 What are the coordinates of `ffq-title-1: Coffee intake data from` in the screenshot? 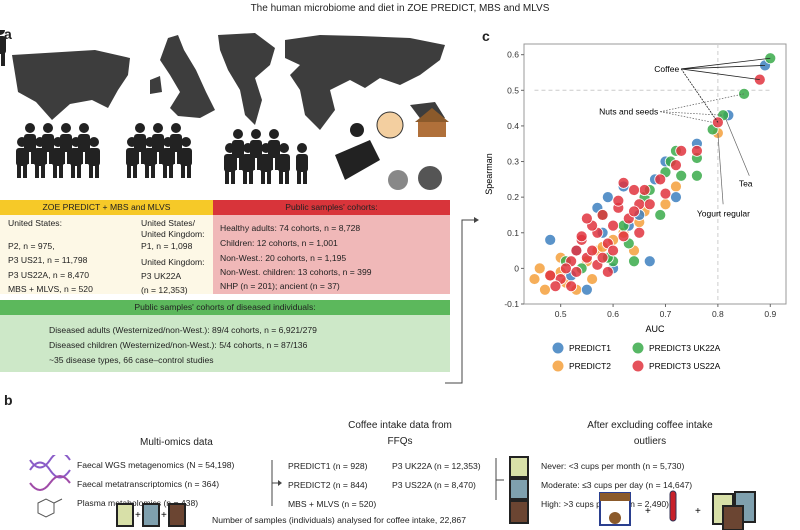 It's located at (400, 425).